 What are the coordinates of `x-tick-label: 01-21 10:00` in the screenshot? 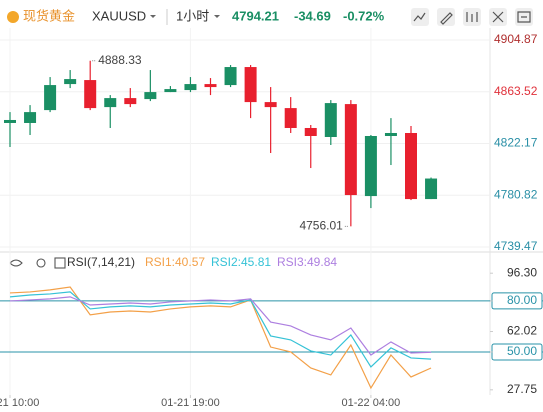 It's located at (19, 403).